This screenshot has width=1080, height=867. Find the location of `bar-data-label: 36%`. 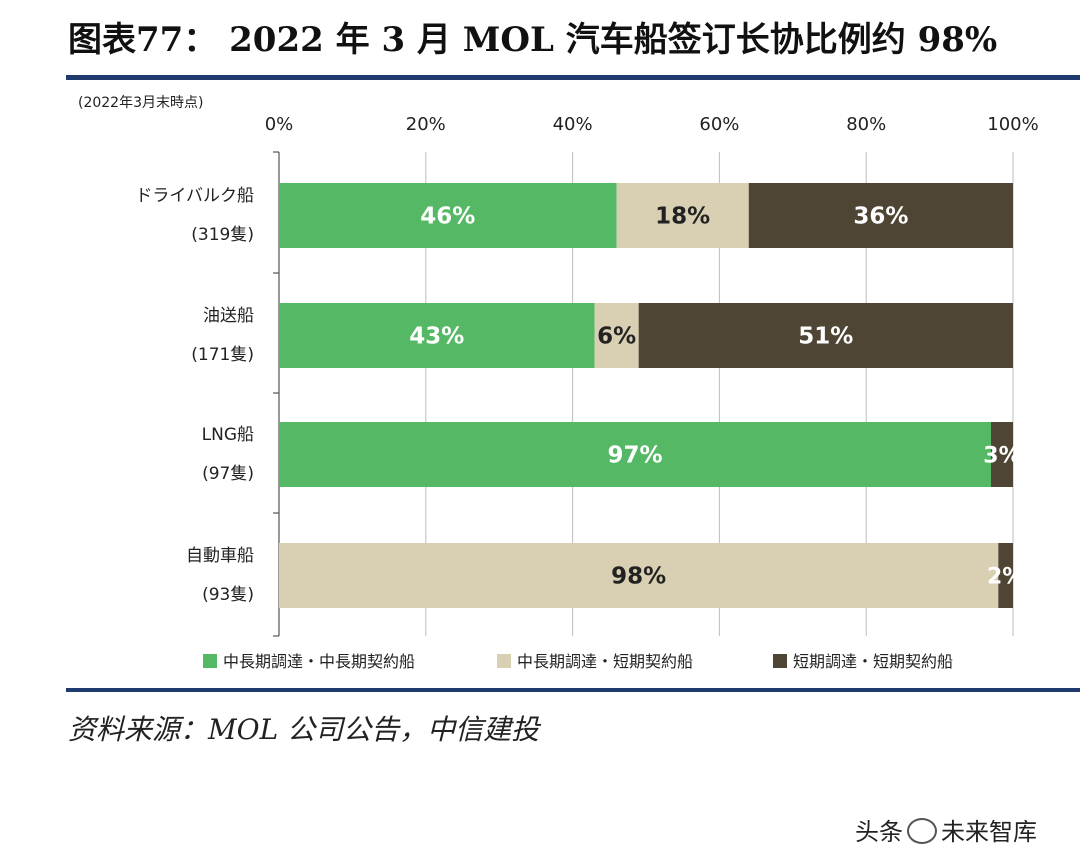

bar-data-label: 36% is located at coordinates (880, 217).